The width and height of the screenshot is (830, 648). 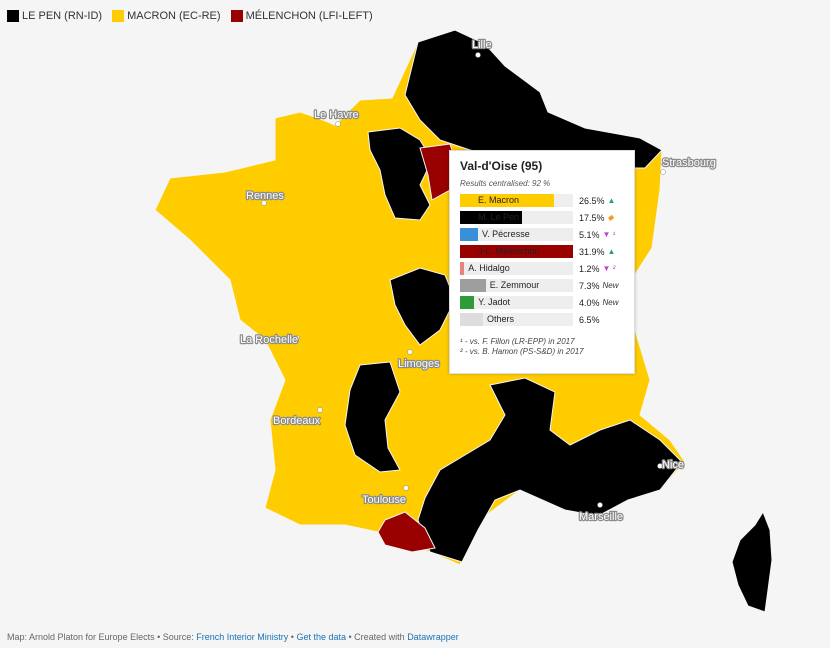 I want to click on candidate-name: E. Zemmour, so click(x=514, y=285).